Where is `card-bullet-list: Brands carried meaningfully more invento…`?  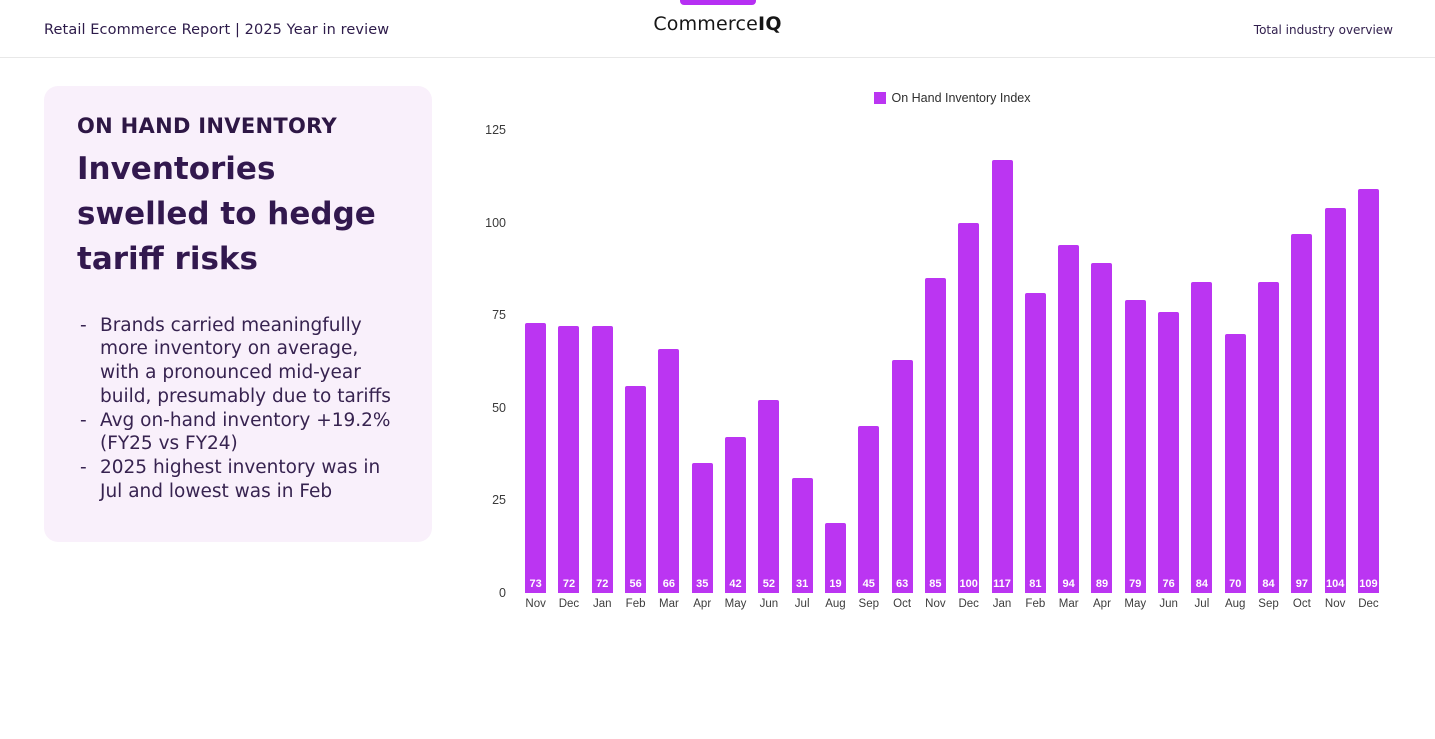
card-bullet-list: Brands carried meaningfully more invento… is located at coordinates (239, 408).